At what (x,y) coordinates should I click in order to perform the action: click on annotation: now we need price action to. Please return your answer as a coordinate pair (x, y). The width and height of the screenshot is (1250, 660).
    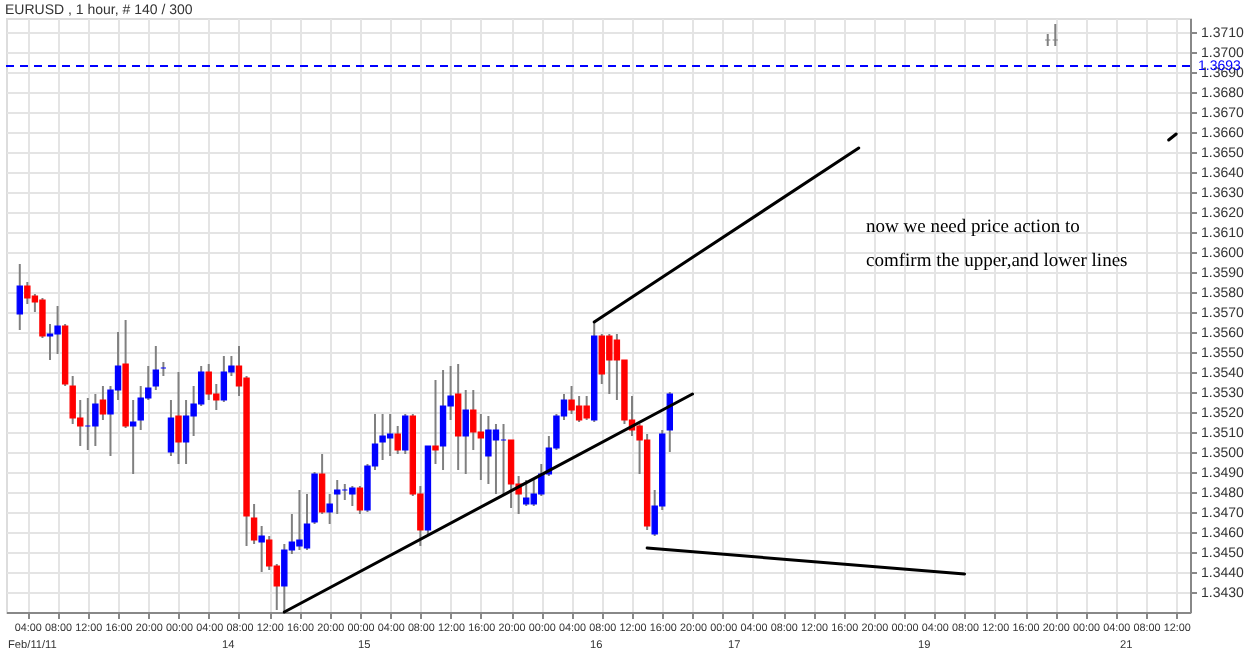
    Looking at the image, I should click on (973, 228).